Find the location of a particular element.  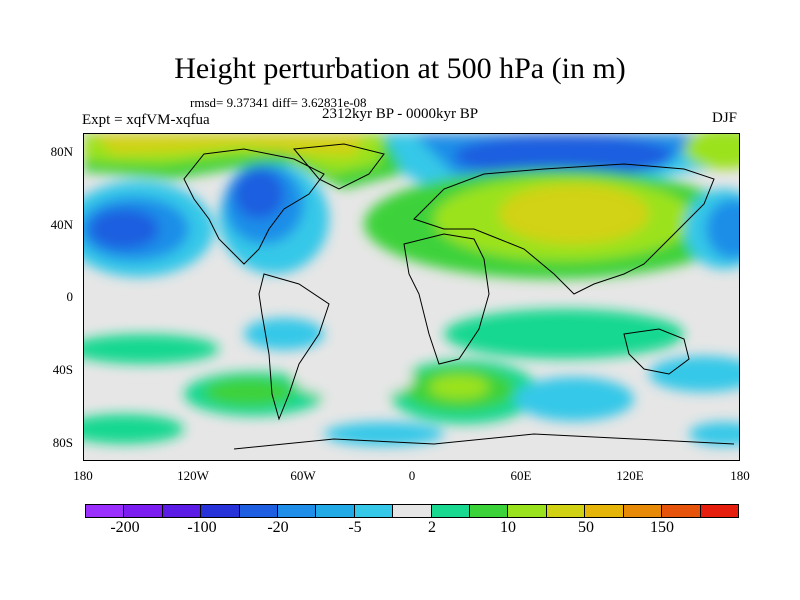

period-label: 2312kyr BP - 0000kyr BP is located at coordinates (400, 114).